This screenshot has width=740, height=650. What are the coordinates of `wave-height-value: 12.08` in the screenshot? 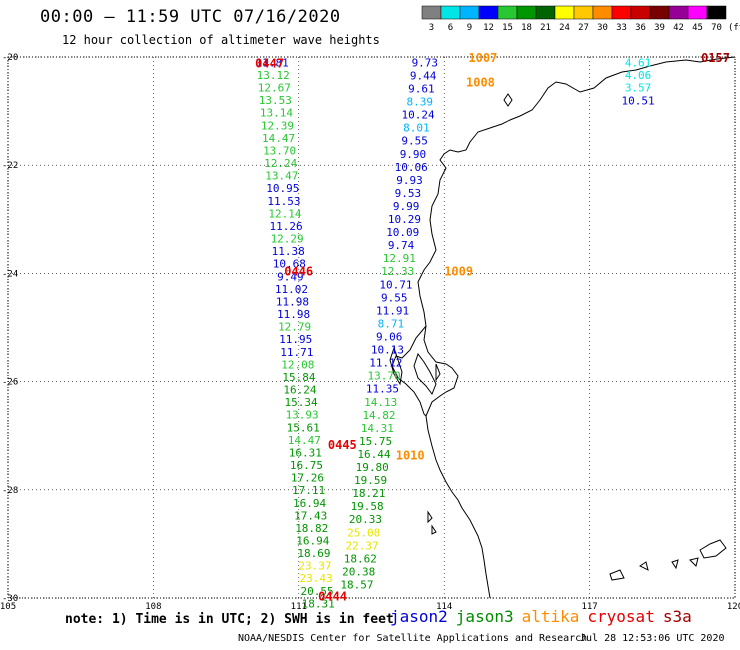 It's located at (297, 364).